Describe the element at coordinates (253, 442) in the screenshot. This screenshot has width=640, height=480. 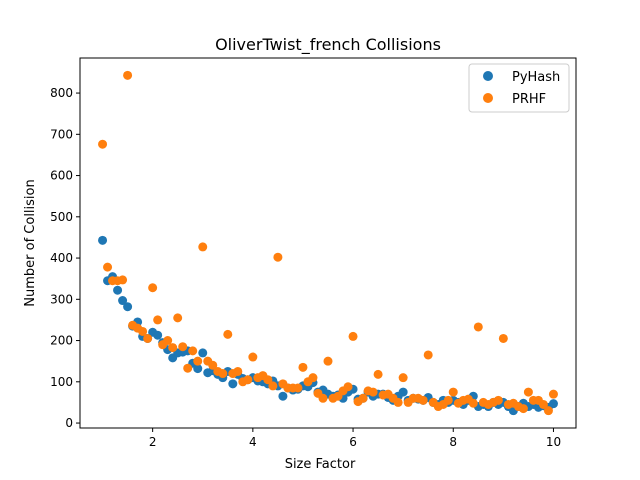
I see `x-tick-label: 4` at that location.